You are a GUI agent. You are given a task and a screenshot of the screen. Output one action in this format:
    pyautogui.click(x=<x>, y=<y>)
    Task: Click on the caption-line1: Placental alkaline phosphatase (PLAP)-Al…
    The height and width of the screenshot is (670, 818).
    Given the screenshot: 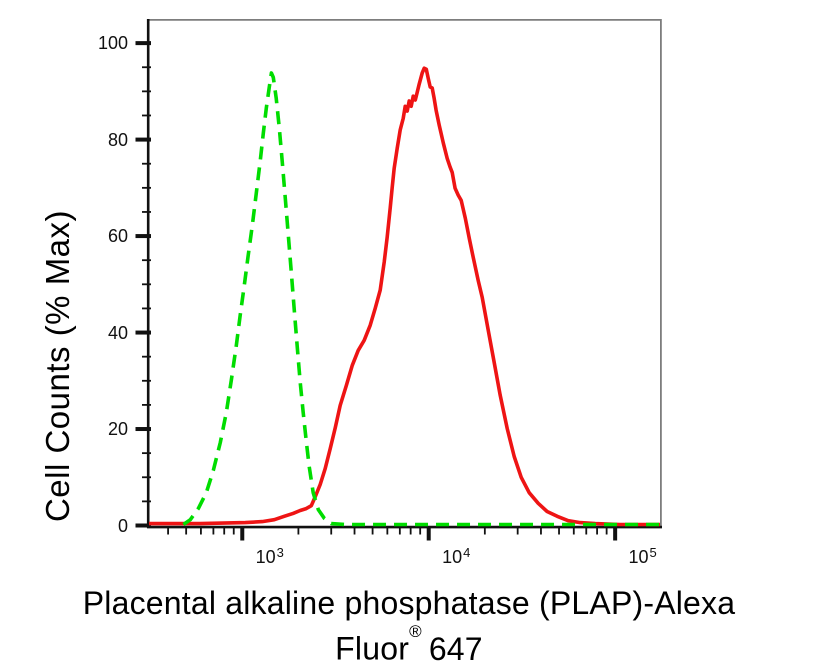 What is the action you would take?
    pyautogui.click(x=409, y=603)
    